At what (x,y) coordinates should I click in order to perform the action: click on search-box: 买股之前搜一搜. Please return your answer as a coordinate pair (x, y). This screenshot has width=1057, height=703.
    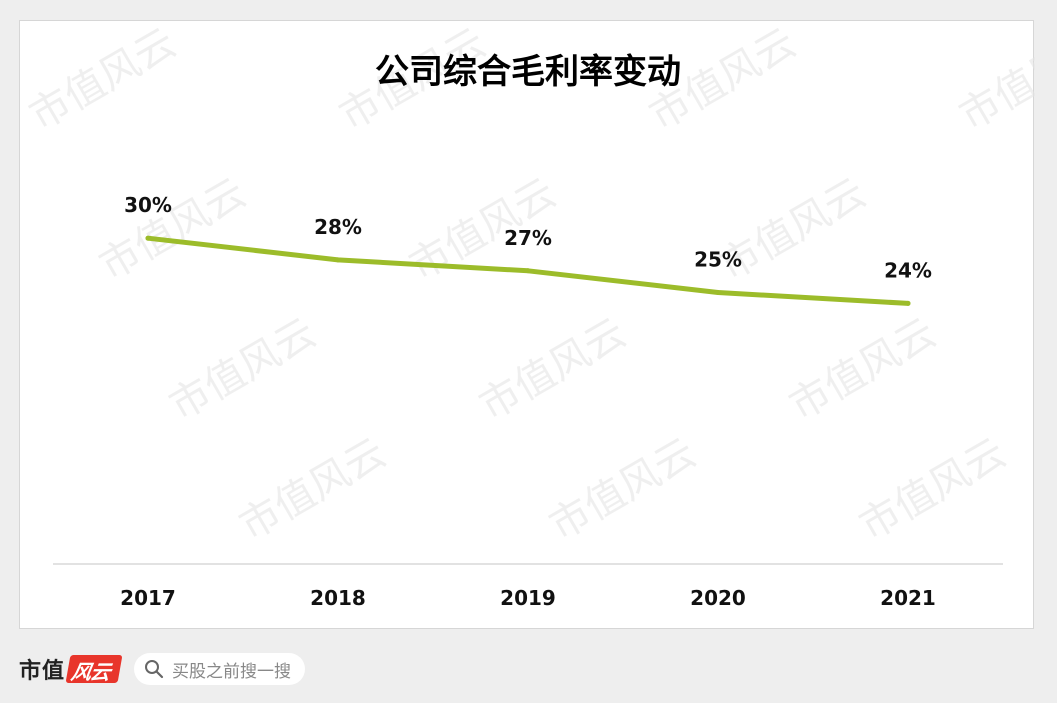
    Looking at the image, I should click on (220, 669).